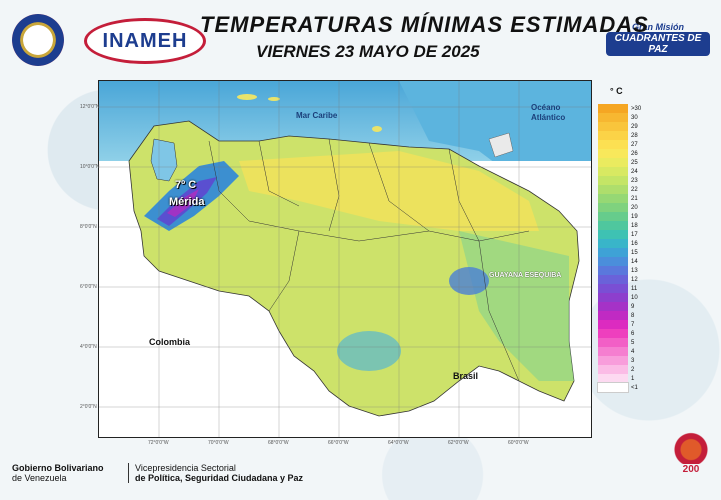 This screenshot has height=500, width=721. I want to click on island-curacao, so click(247, 97).